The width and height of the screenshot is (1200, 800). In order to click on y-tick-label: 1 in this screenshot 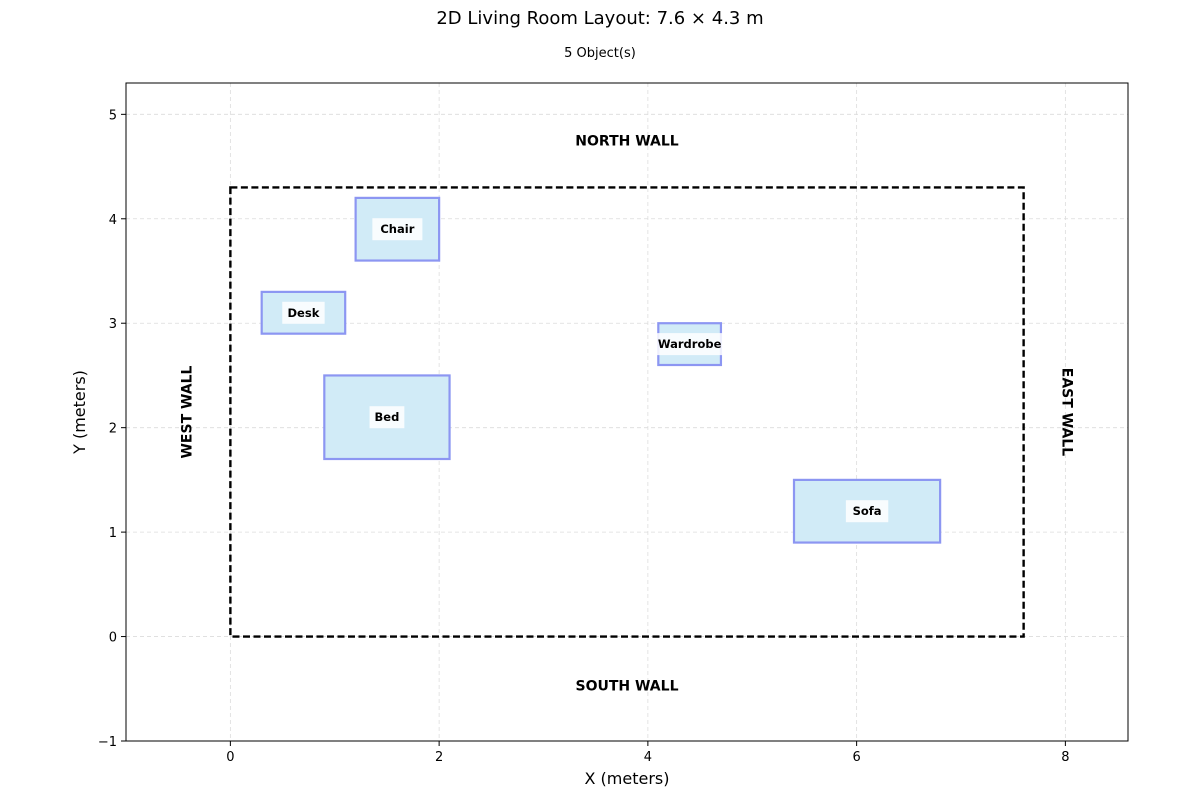, I will do `click(113, 533)`.